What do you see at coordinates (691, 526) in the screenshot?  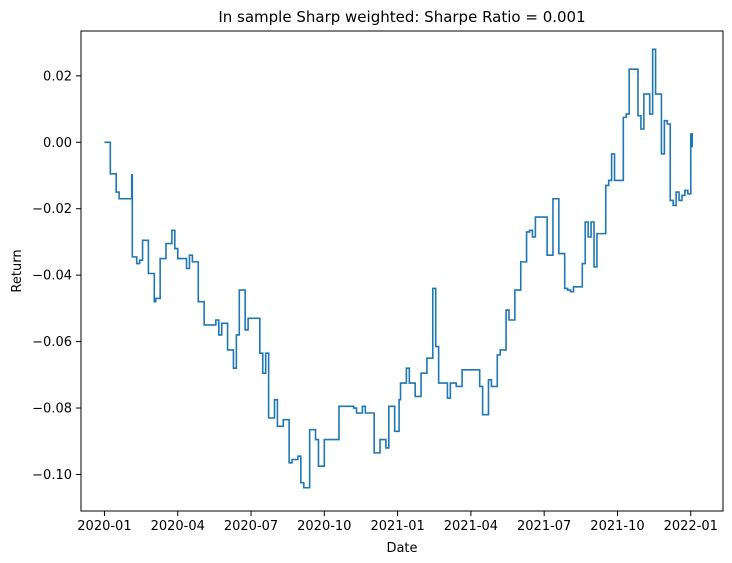 I see `x-tick-label: 2022-01` at bounding box center [691, 526].